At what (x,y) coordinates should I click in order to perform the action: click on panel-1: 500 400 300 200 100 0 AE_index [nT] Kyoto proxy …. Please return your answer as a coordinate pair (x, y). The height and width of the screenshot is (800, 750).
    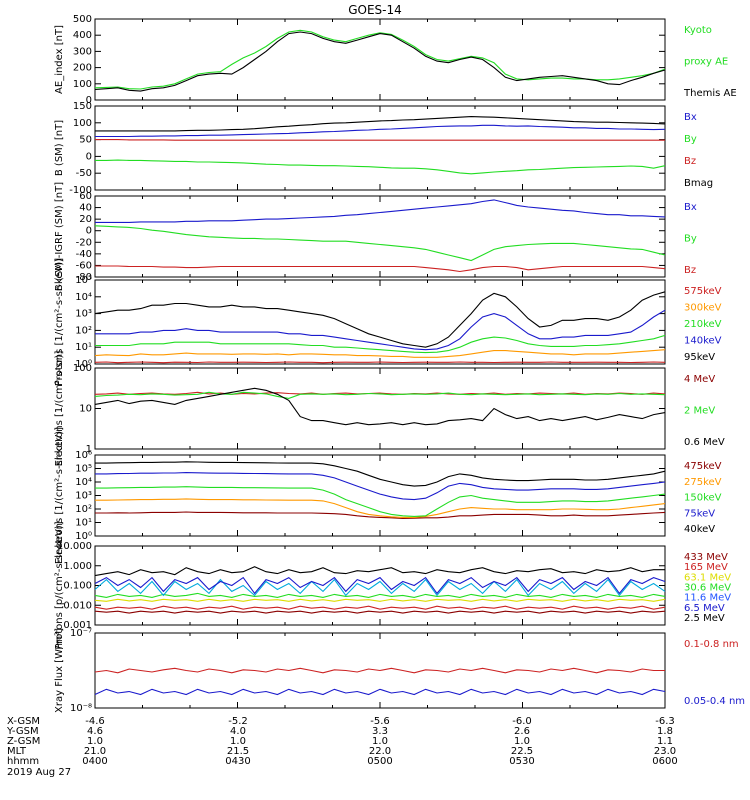
    Looking at the image, I should click on (395, 60).